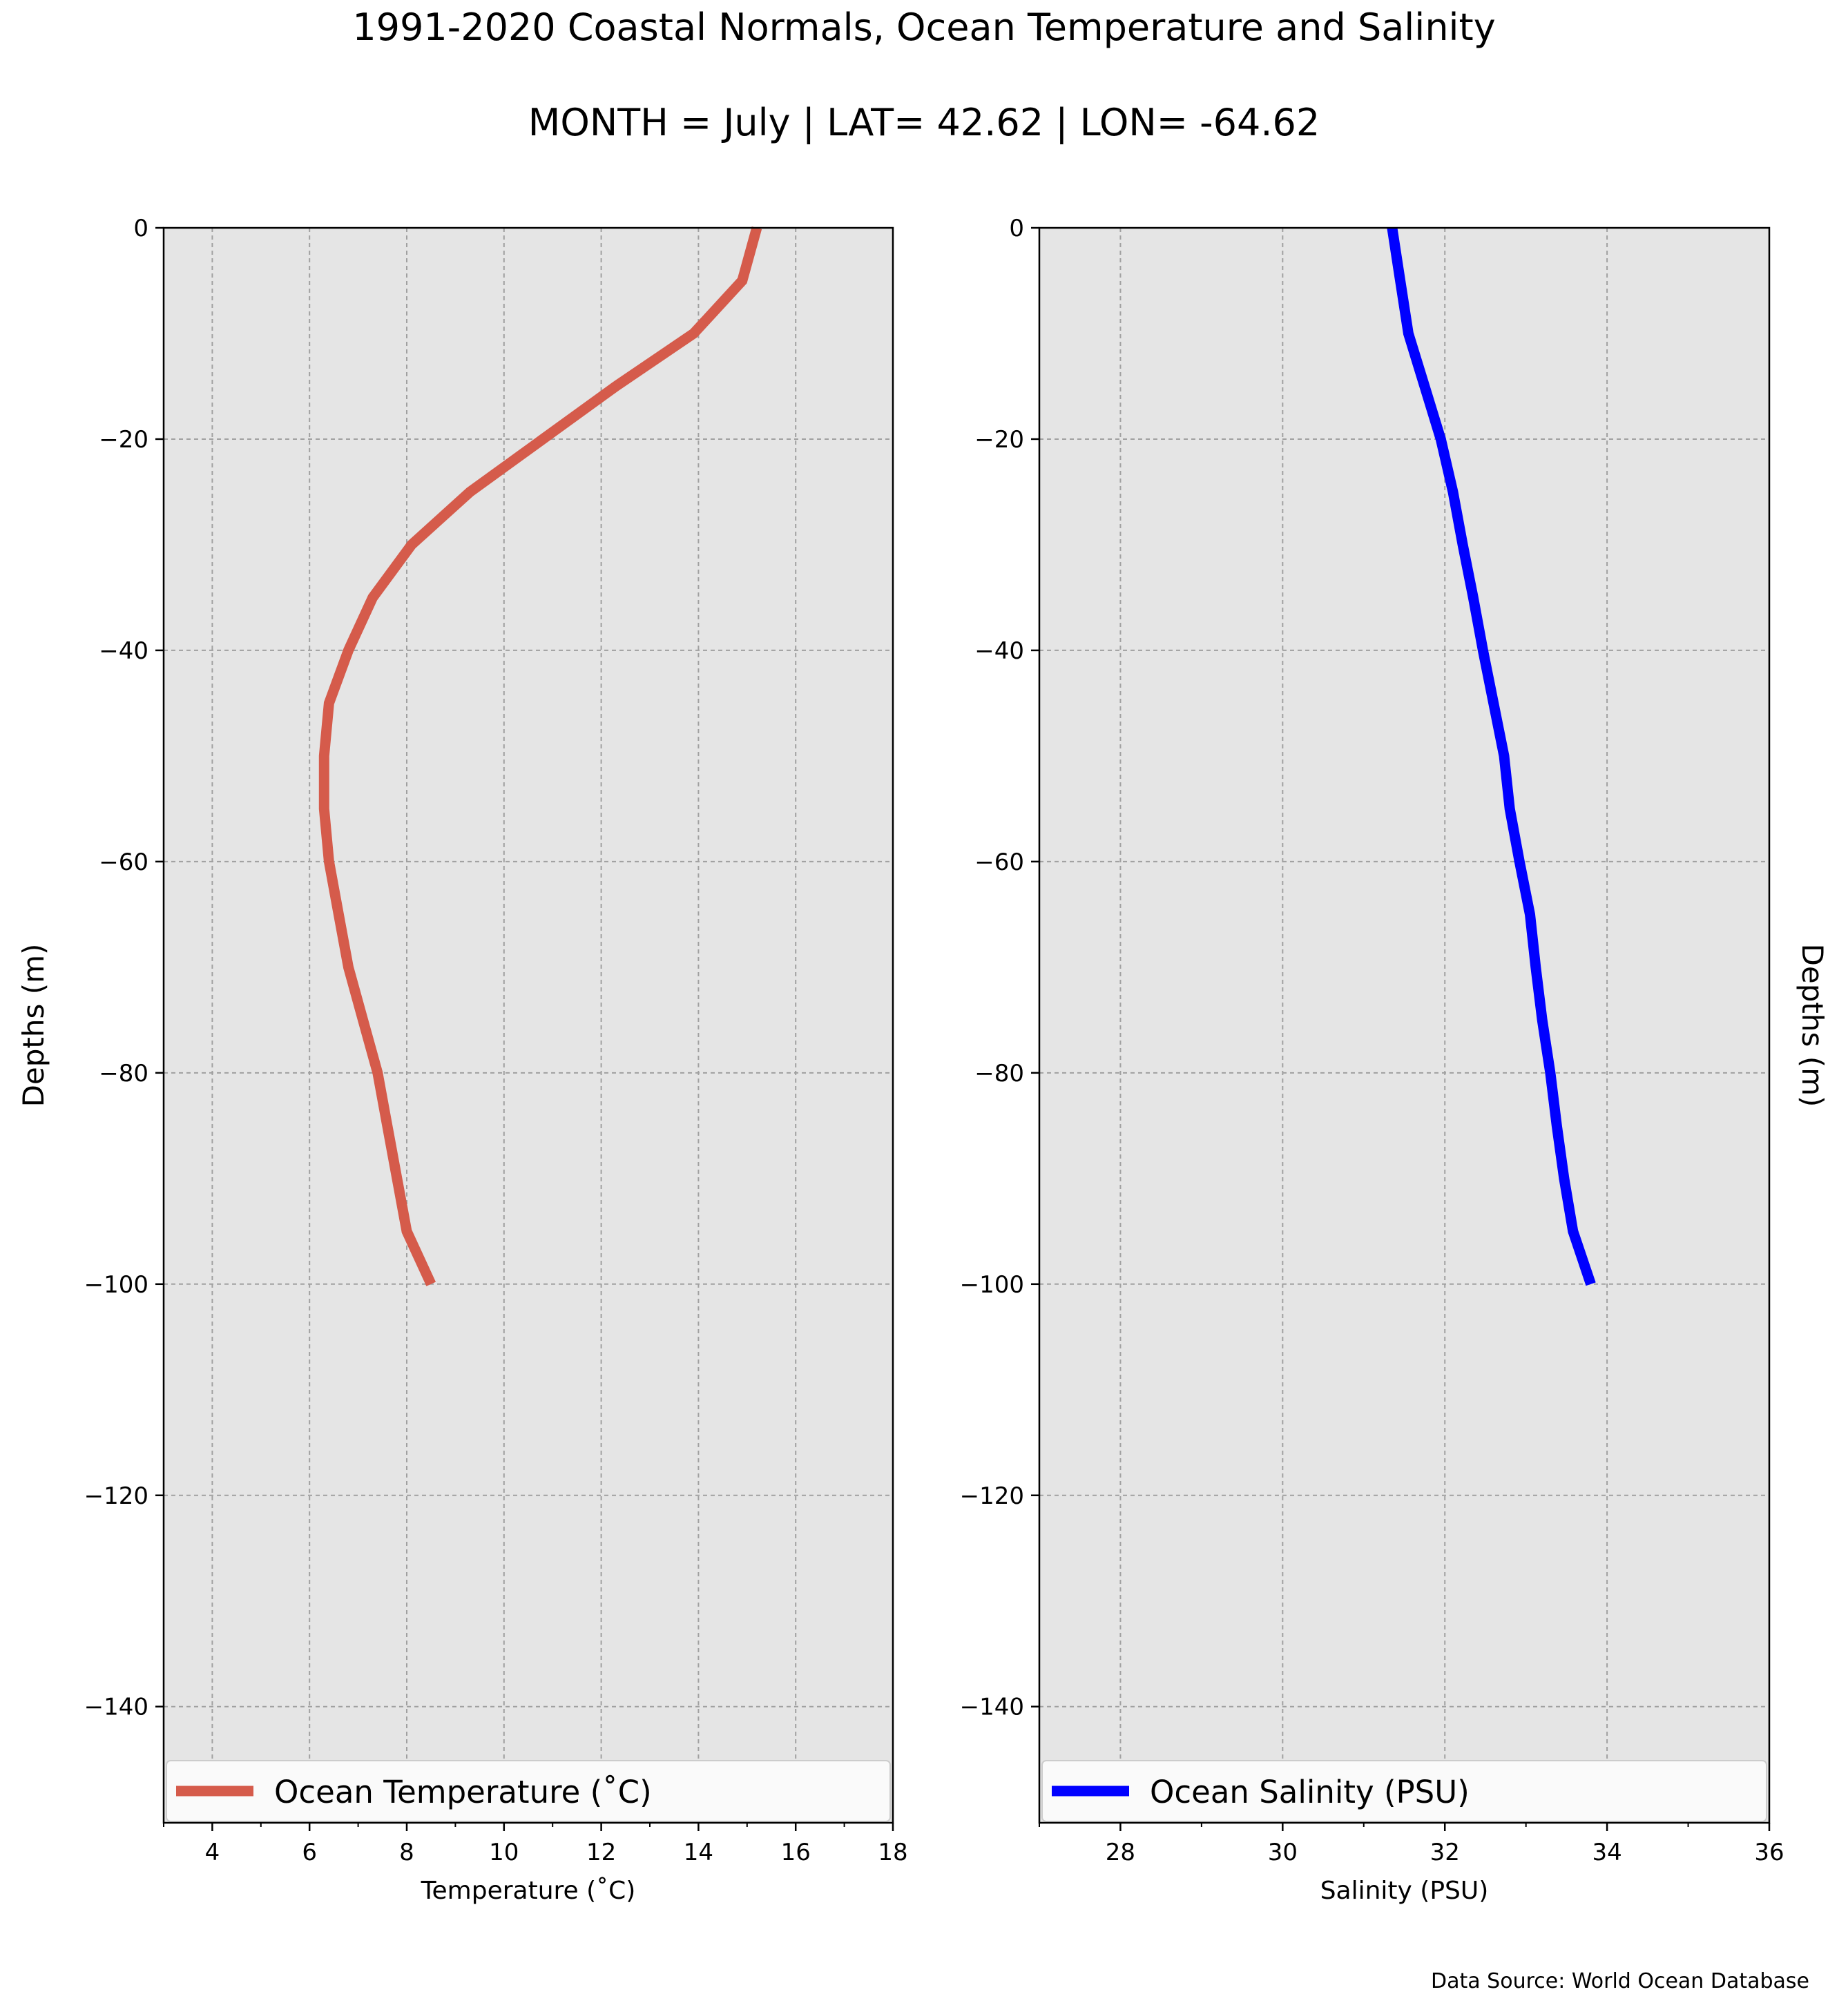  Describe the element at coordinates (1283, 1853) in the screenshot. I see `x-tick-label: 30` at that location.